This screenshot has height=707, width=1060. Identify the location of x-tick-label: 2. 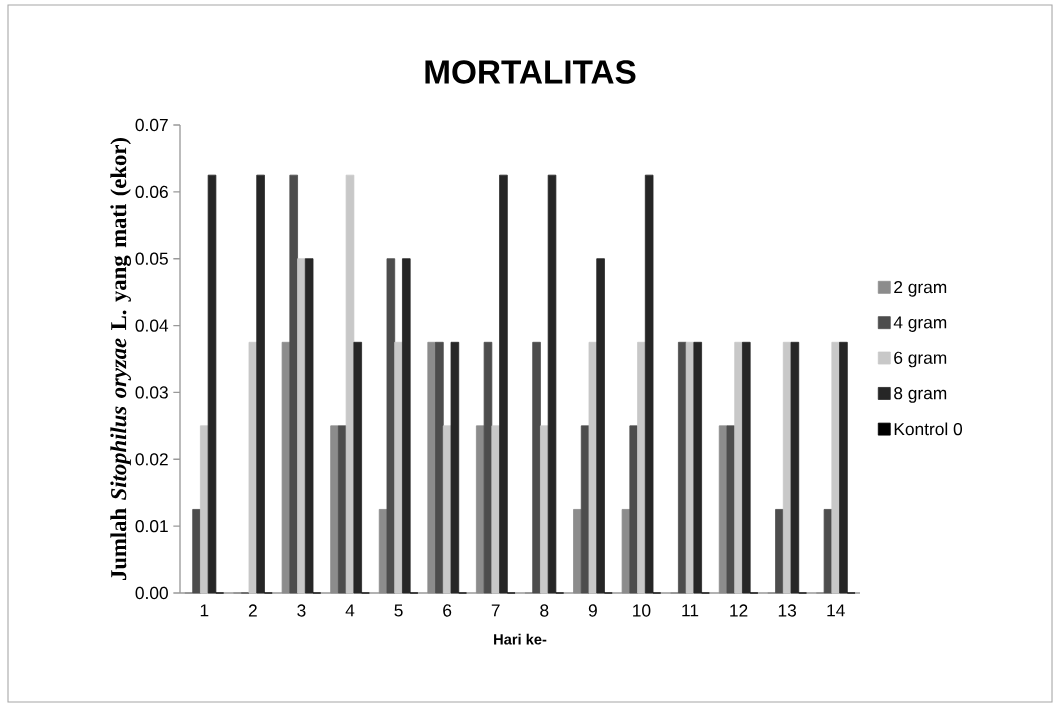
(252, 610).